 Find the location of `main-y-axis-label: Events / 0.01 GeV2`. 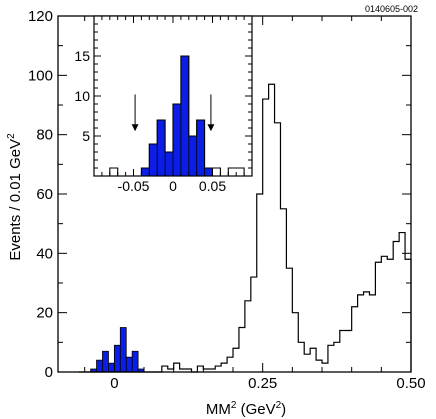

main-y-axis-label: Events / 0.01 GeV2 is located at coordinates (15, 197).